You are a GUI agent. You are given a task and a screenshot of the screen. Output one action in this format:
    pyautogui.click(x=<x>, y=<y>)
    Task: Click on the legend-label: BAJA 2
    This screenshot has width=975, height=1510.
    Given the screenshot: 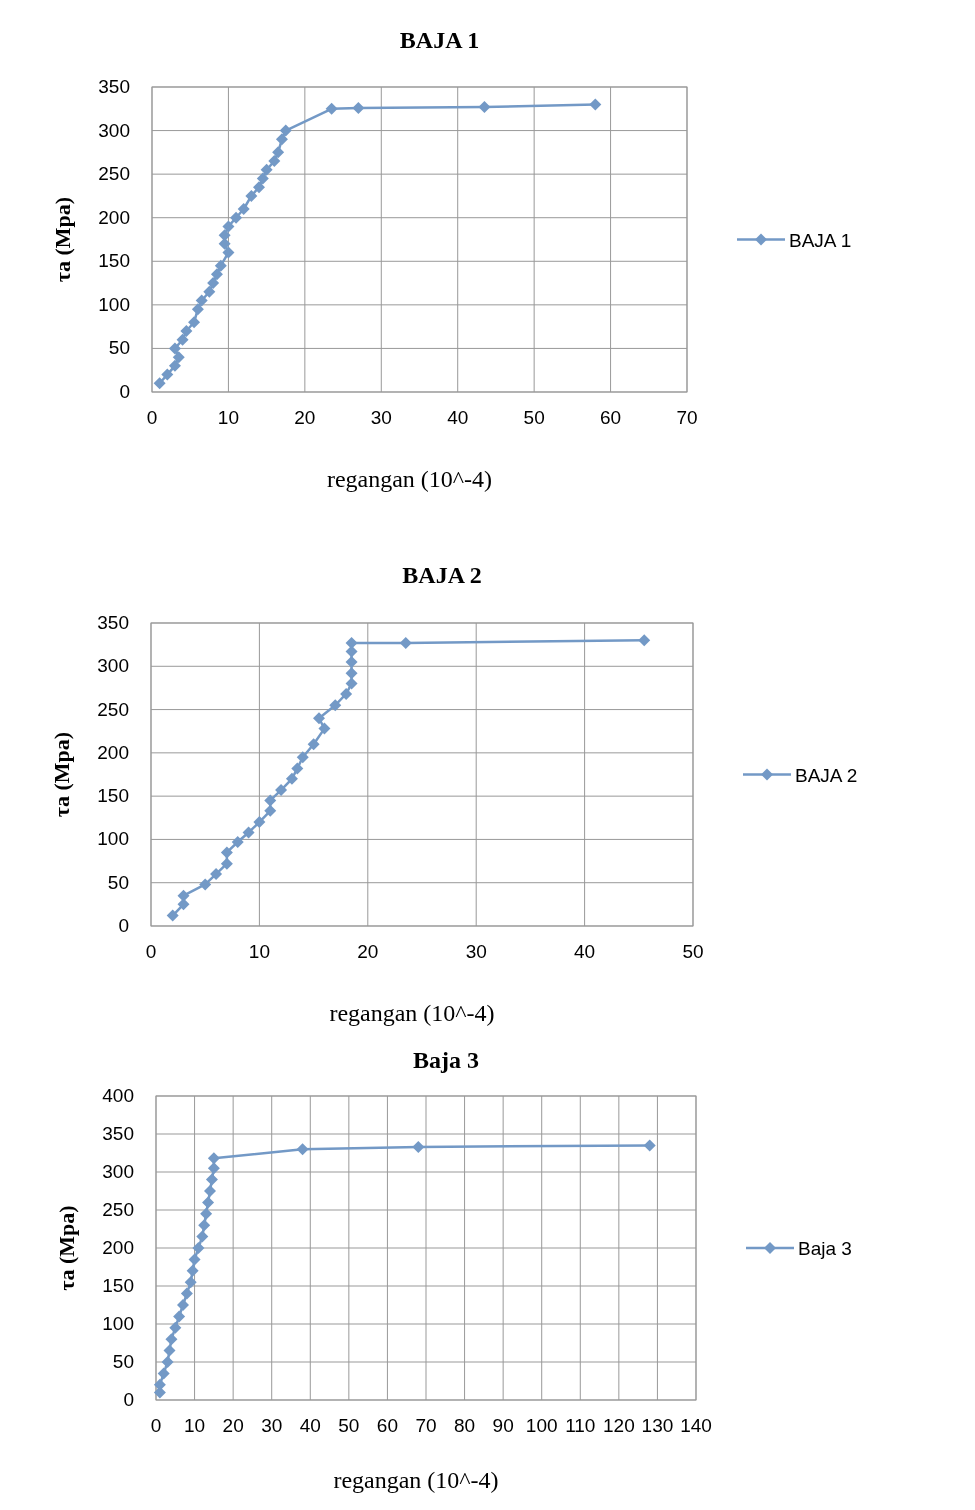 What is the action you would take?
    pyautogui.click(x=826, y=775)
    